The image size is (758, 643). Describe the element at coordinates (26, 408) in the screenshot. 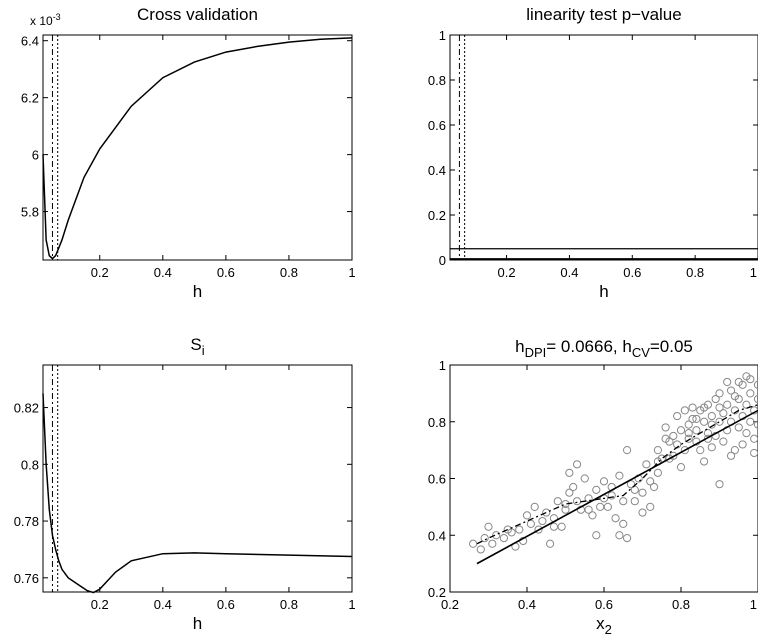

I see `y-tick-label: 0.82` at that location.